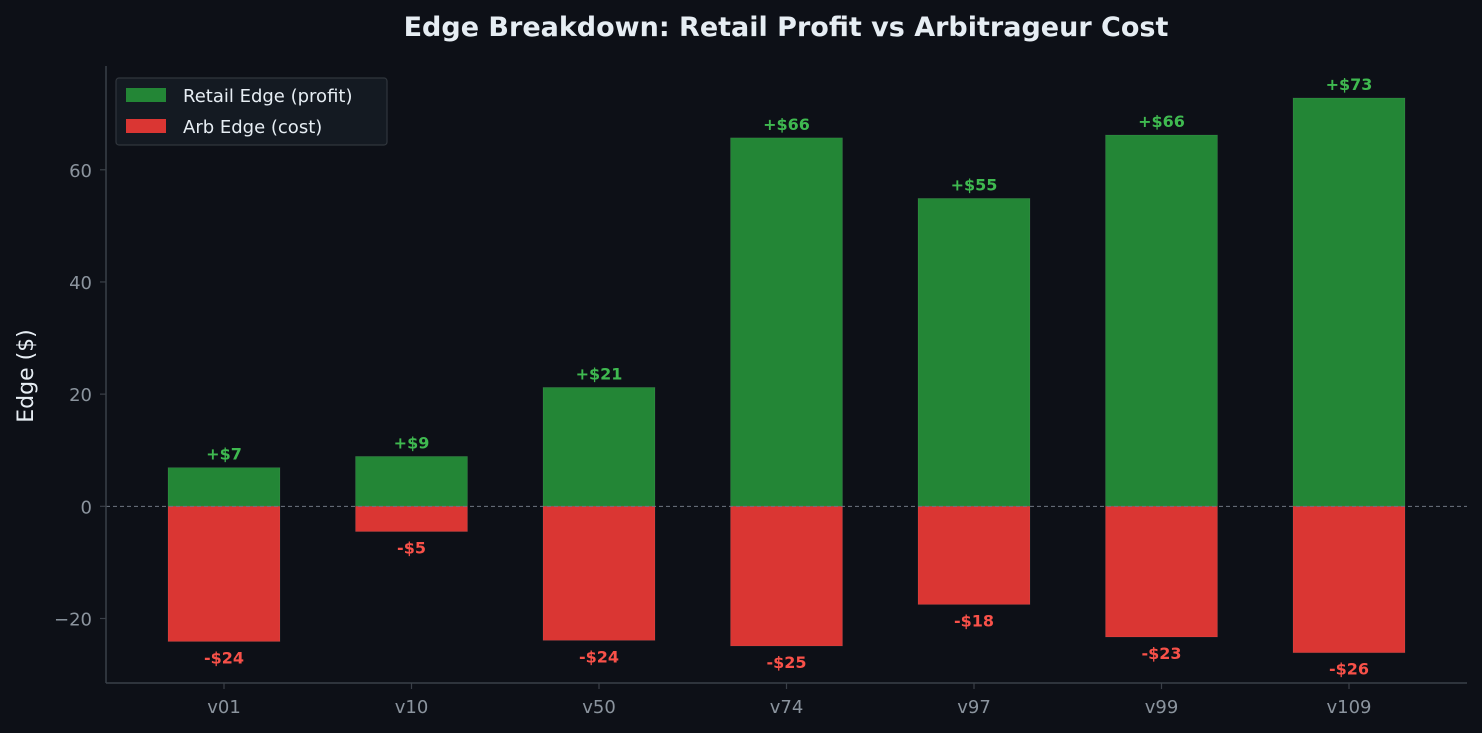 This screenshot has height=733, width=1482. Describe the element at coordinates (974, 707) in the screenshot. I see `x-tick-label-v97: v97` at that location.